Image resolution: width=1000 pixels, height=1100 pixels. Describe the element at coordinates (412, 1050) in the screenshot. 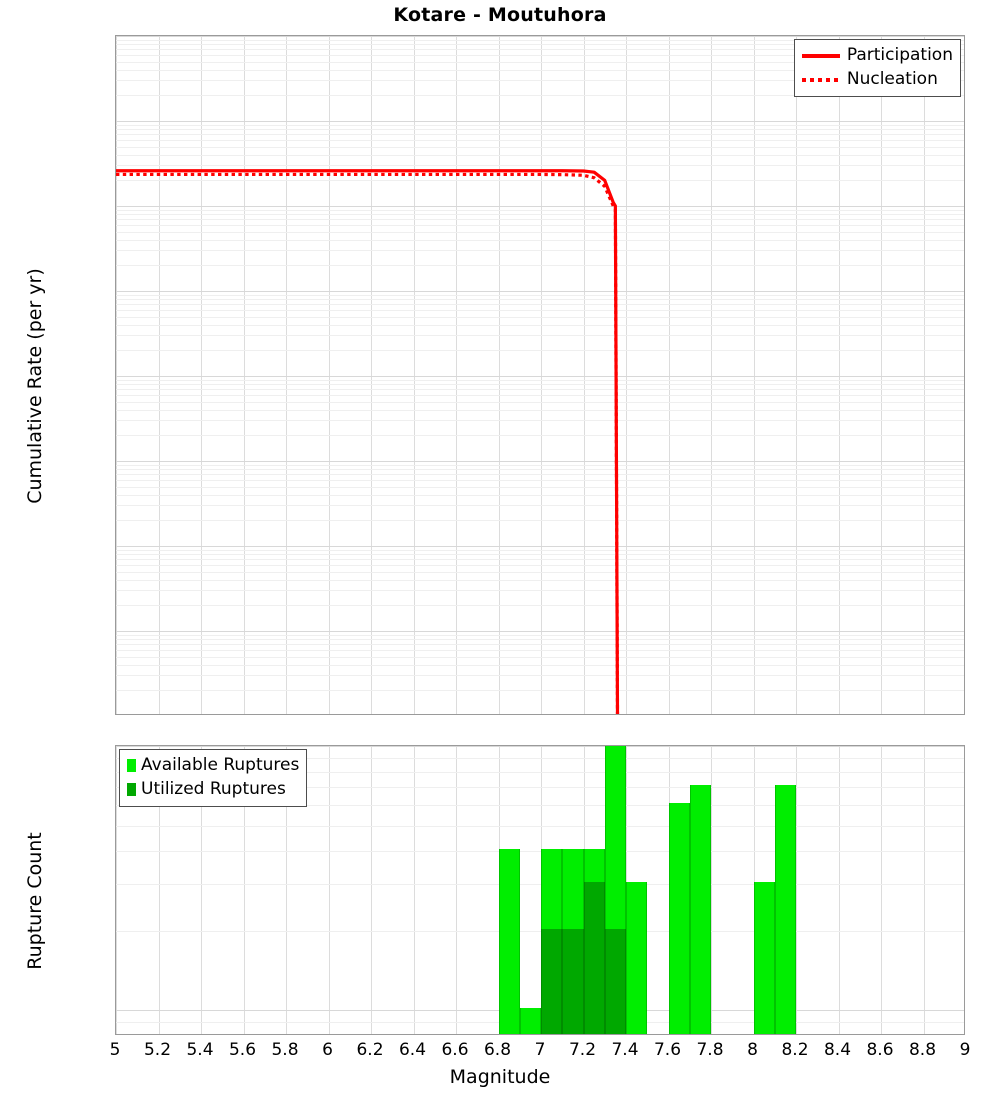

I see `x-tick-label: 6.4` at that location.